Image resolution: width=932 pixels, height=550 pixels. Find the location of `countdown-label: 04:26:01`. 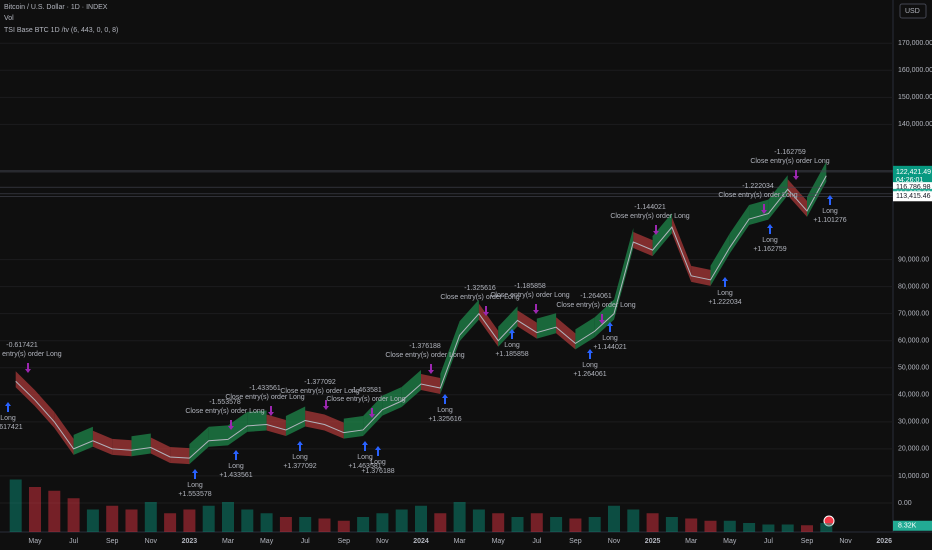

countdown-label: 04:26:01 is located at coordinates (909, 180).